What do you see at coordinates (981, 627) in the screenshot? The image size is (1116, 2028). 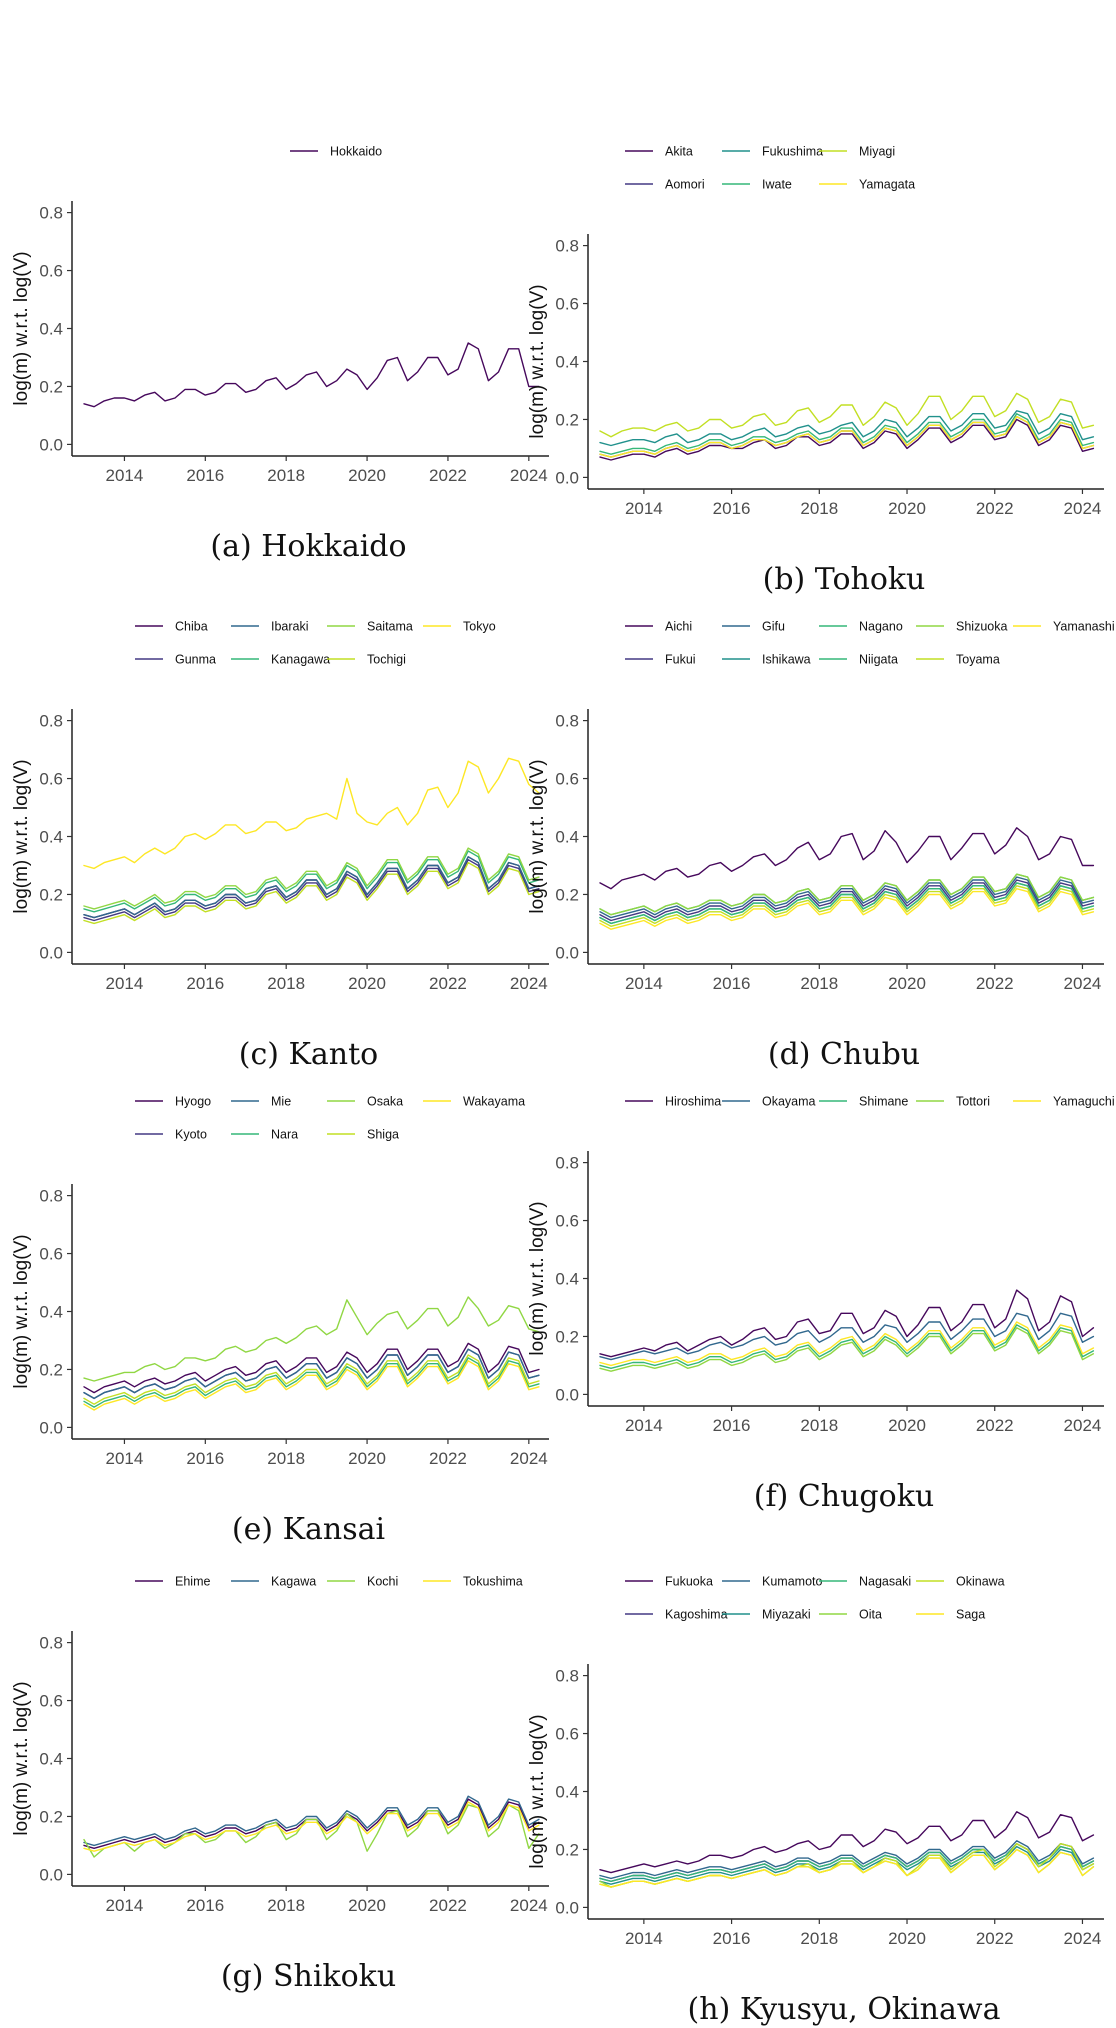 I see `legend-label: Shizuoka` at bounding box center [981, 627].